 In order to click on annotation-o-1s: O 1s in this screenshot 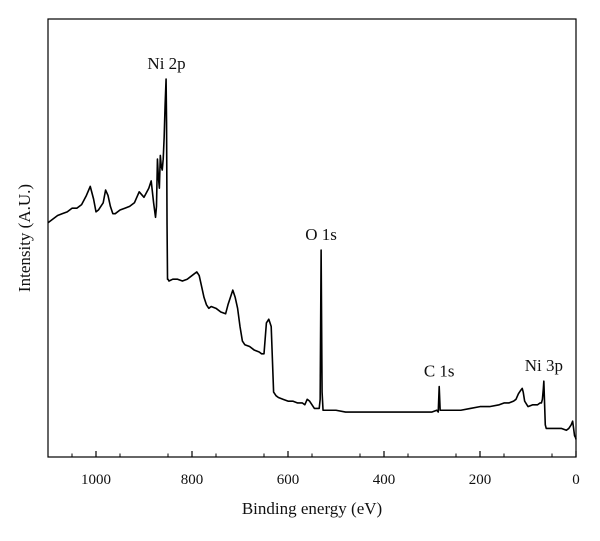, I will do `click(321, 234)`.